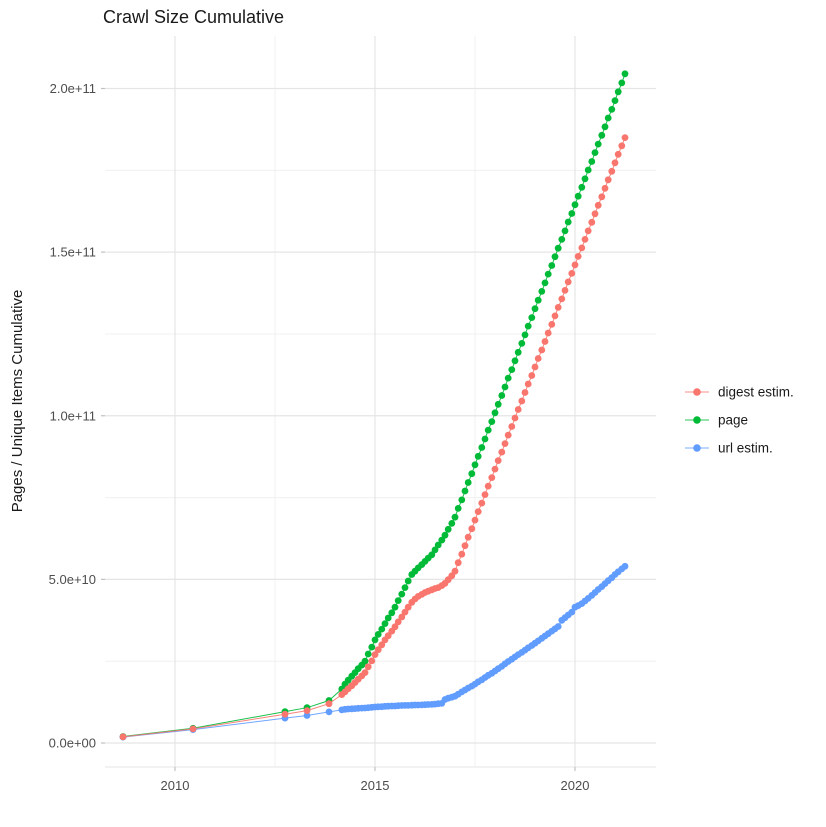 The image size is (826, 827). I want to click on legend-label: digest estim., so click(756, 392).